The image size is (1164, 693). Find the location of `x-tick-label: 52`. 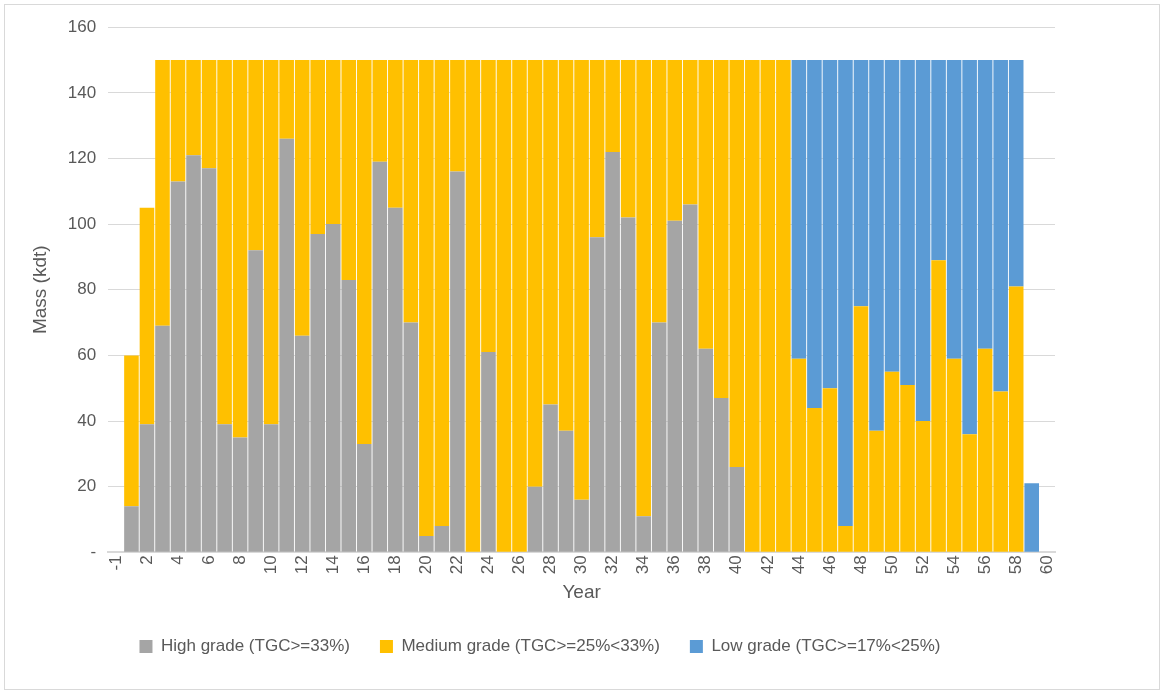

x-tick-label: 52 is located at coordinates (922, 565).